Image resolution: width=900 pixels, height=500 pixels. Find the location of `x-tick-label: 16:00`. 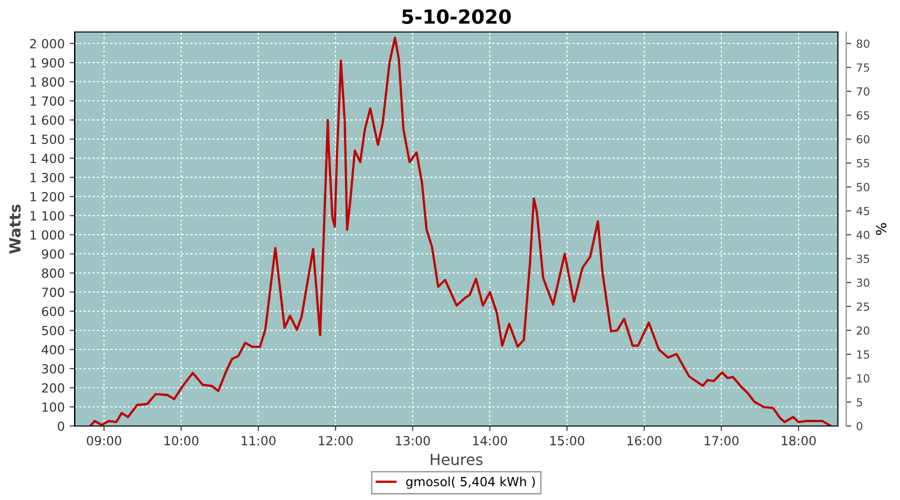

x-tick-label: 16:00 is located at coordinates (645, 441).